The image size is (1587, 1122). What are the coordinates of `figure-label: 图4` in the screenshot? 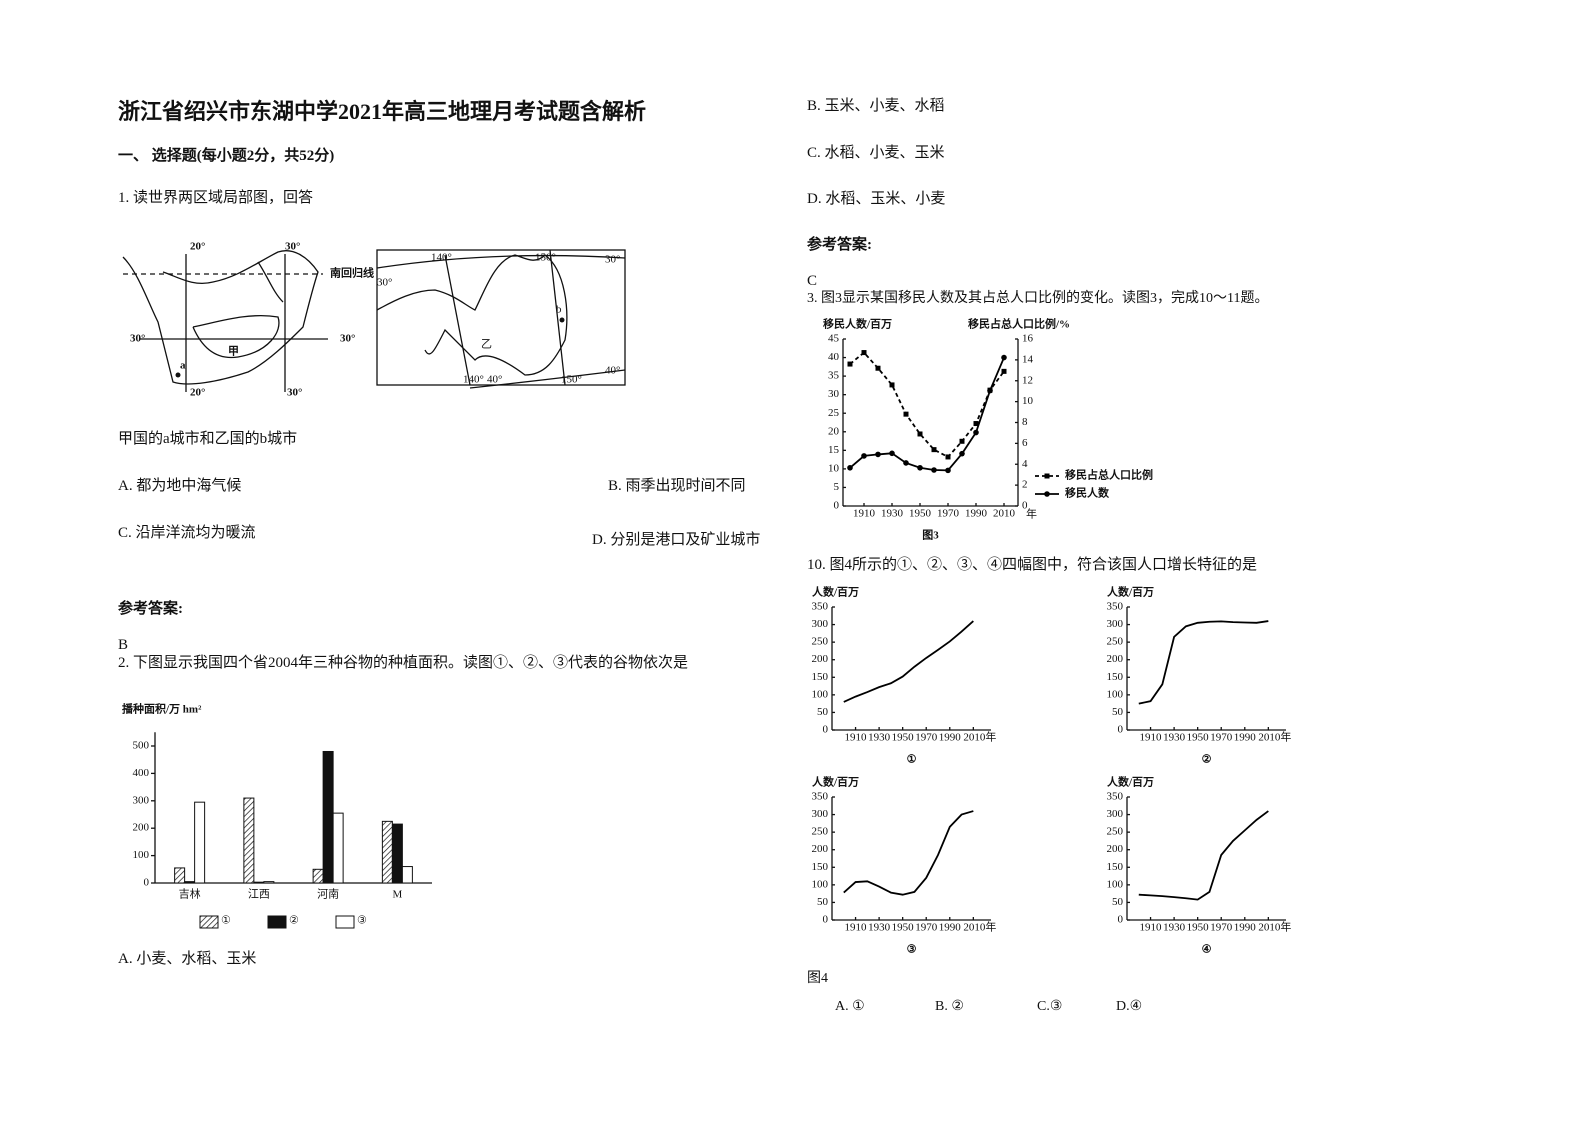 It's located at (817, 978).